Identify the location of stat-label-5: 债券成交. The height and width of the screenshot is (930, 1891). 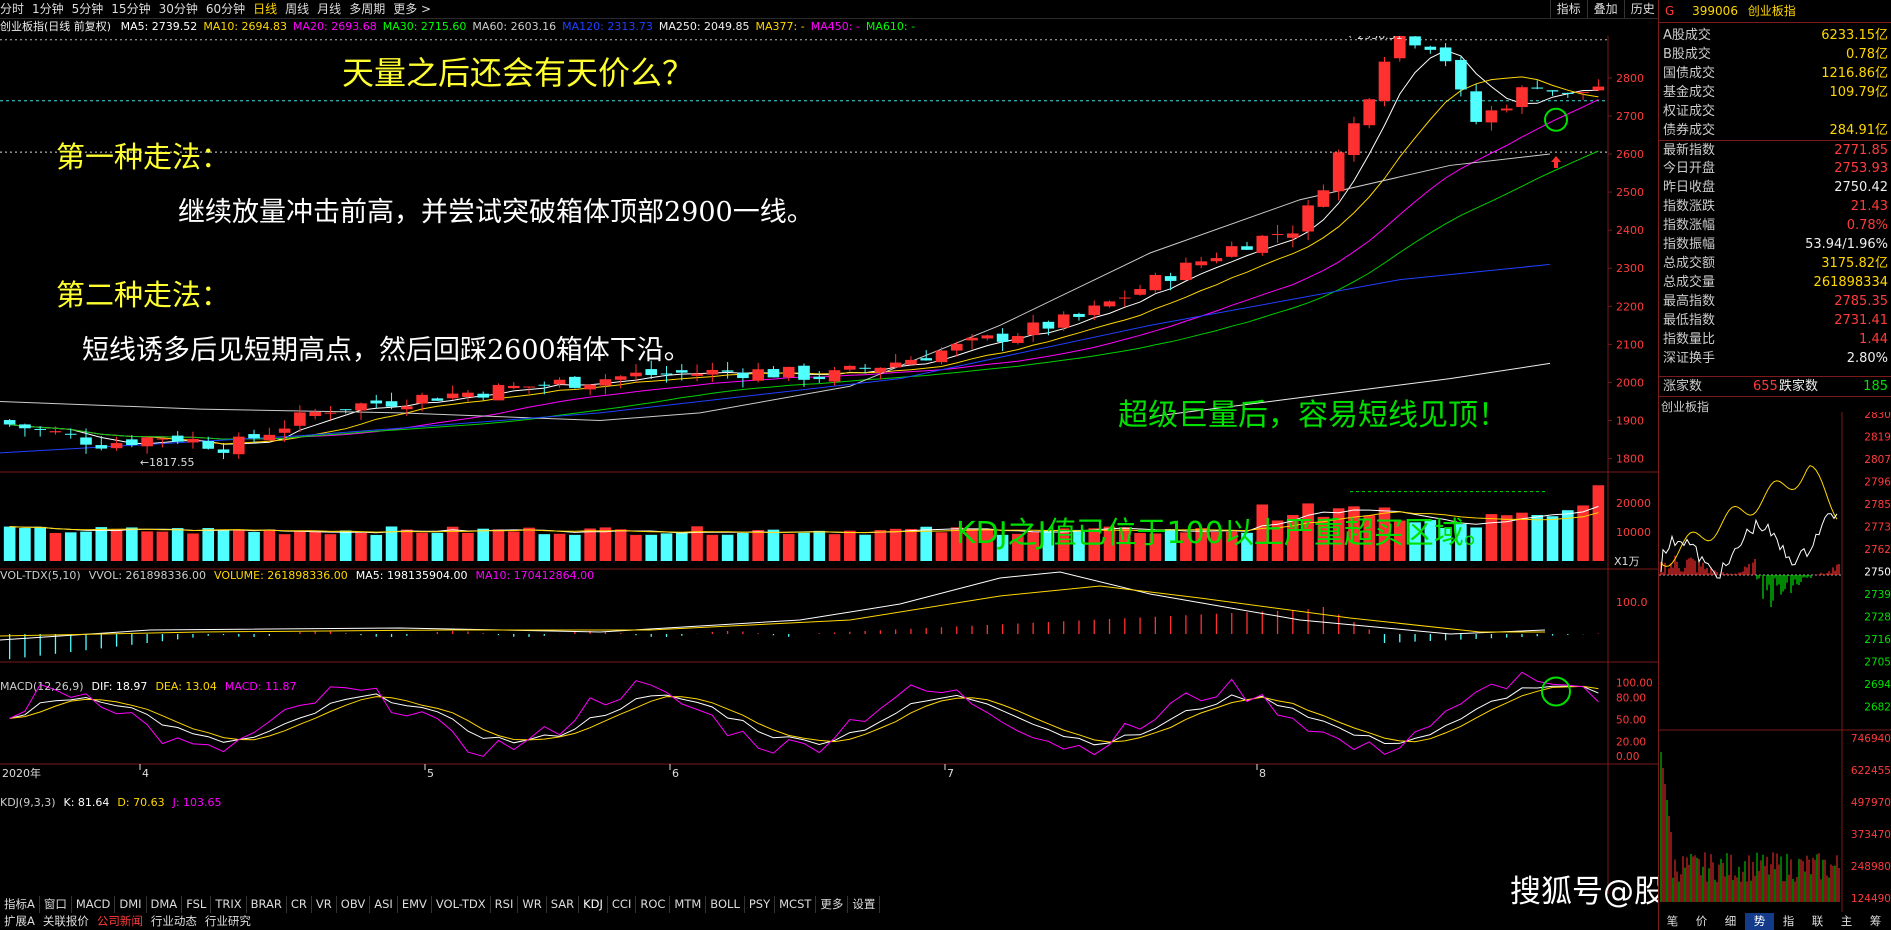
(1689, 130).